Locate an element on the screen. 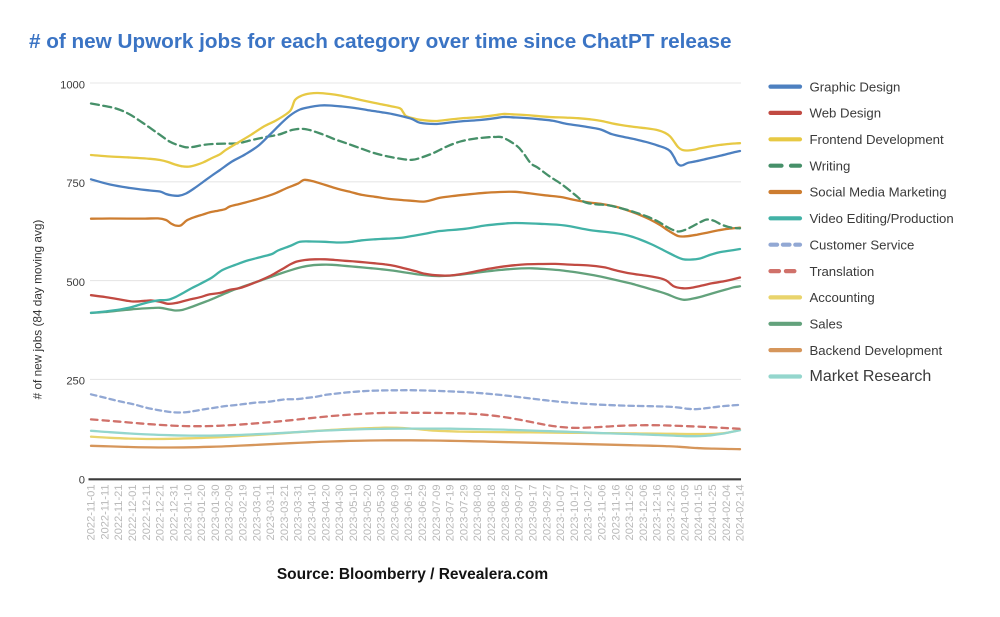 Image resolution: width=1000 pixels, height=617 pixels. svg-text: 2023-03-11 is located at coordinates (271, 513).